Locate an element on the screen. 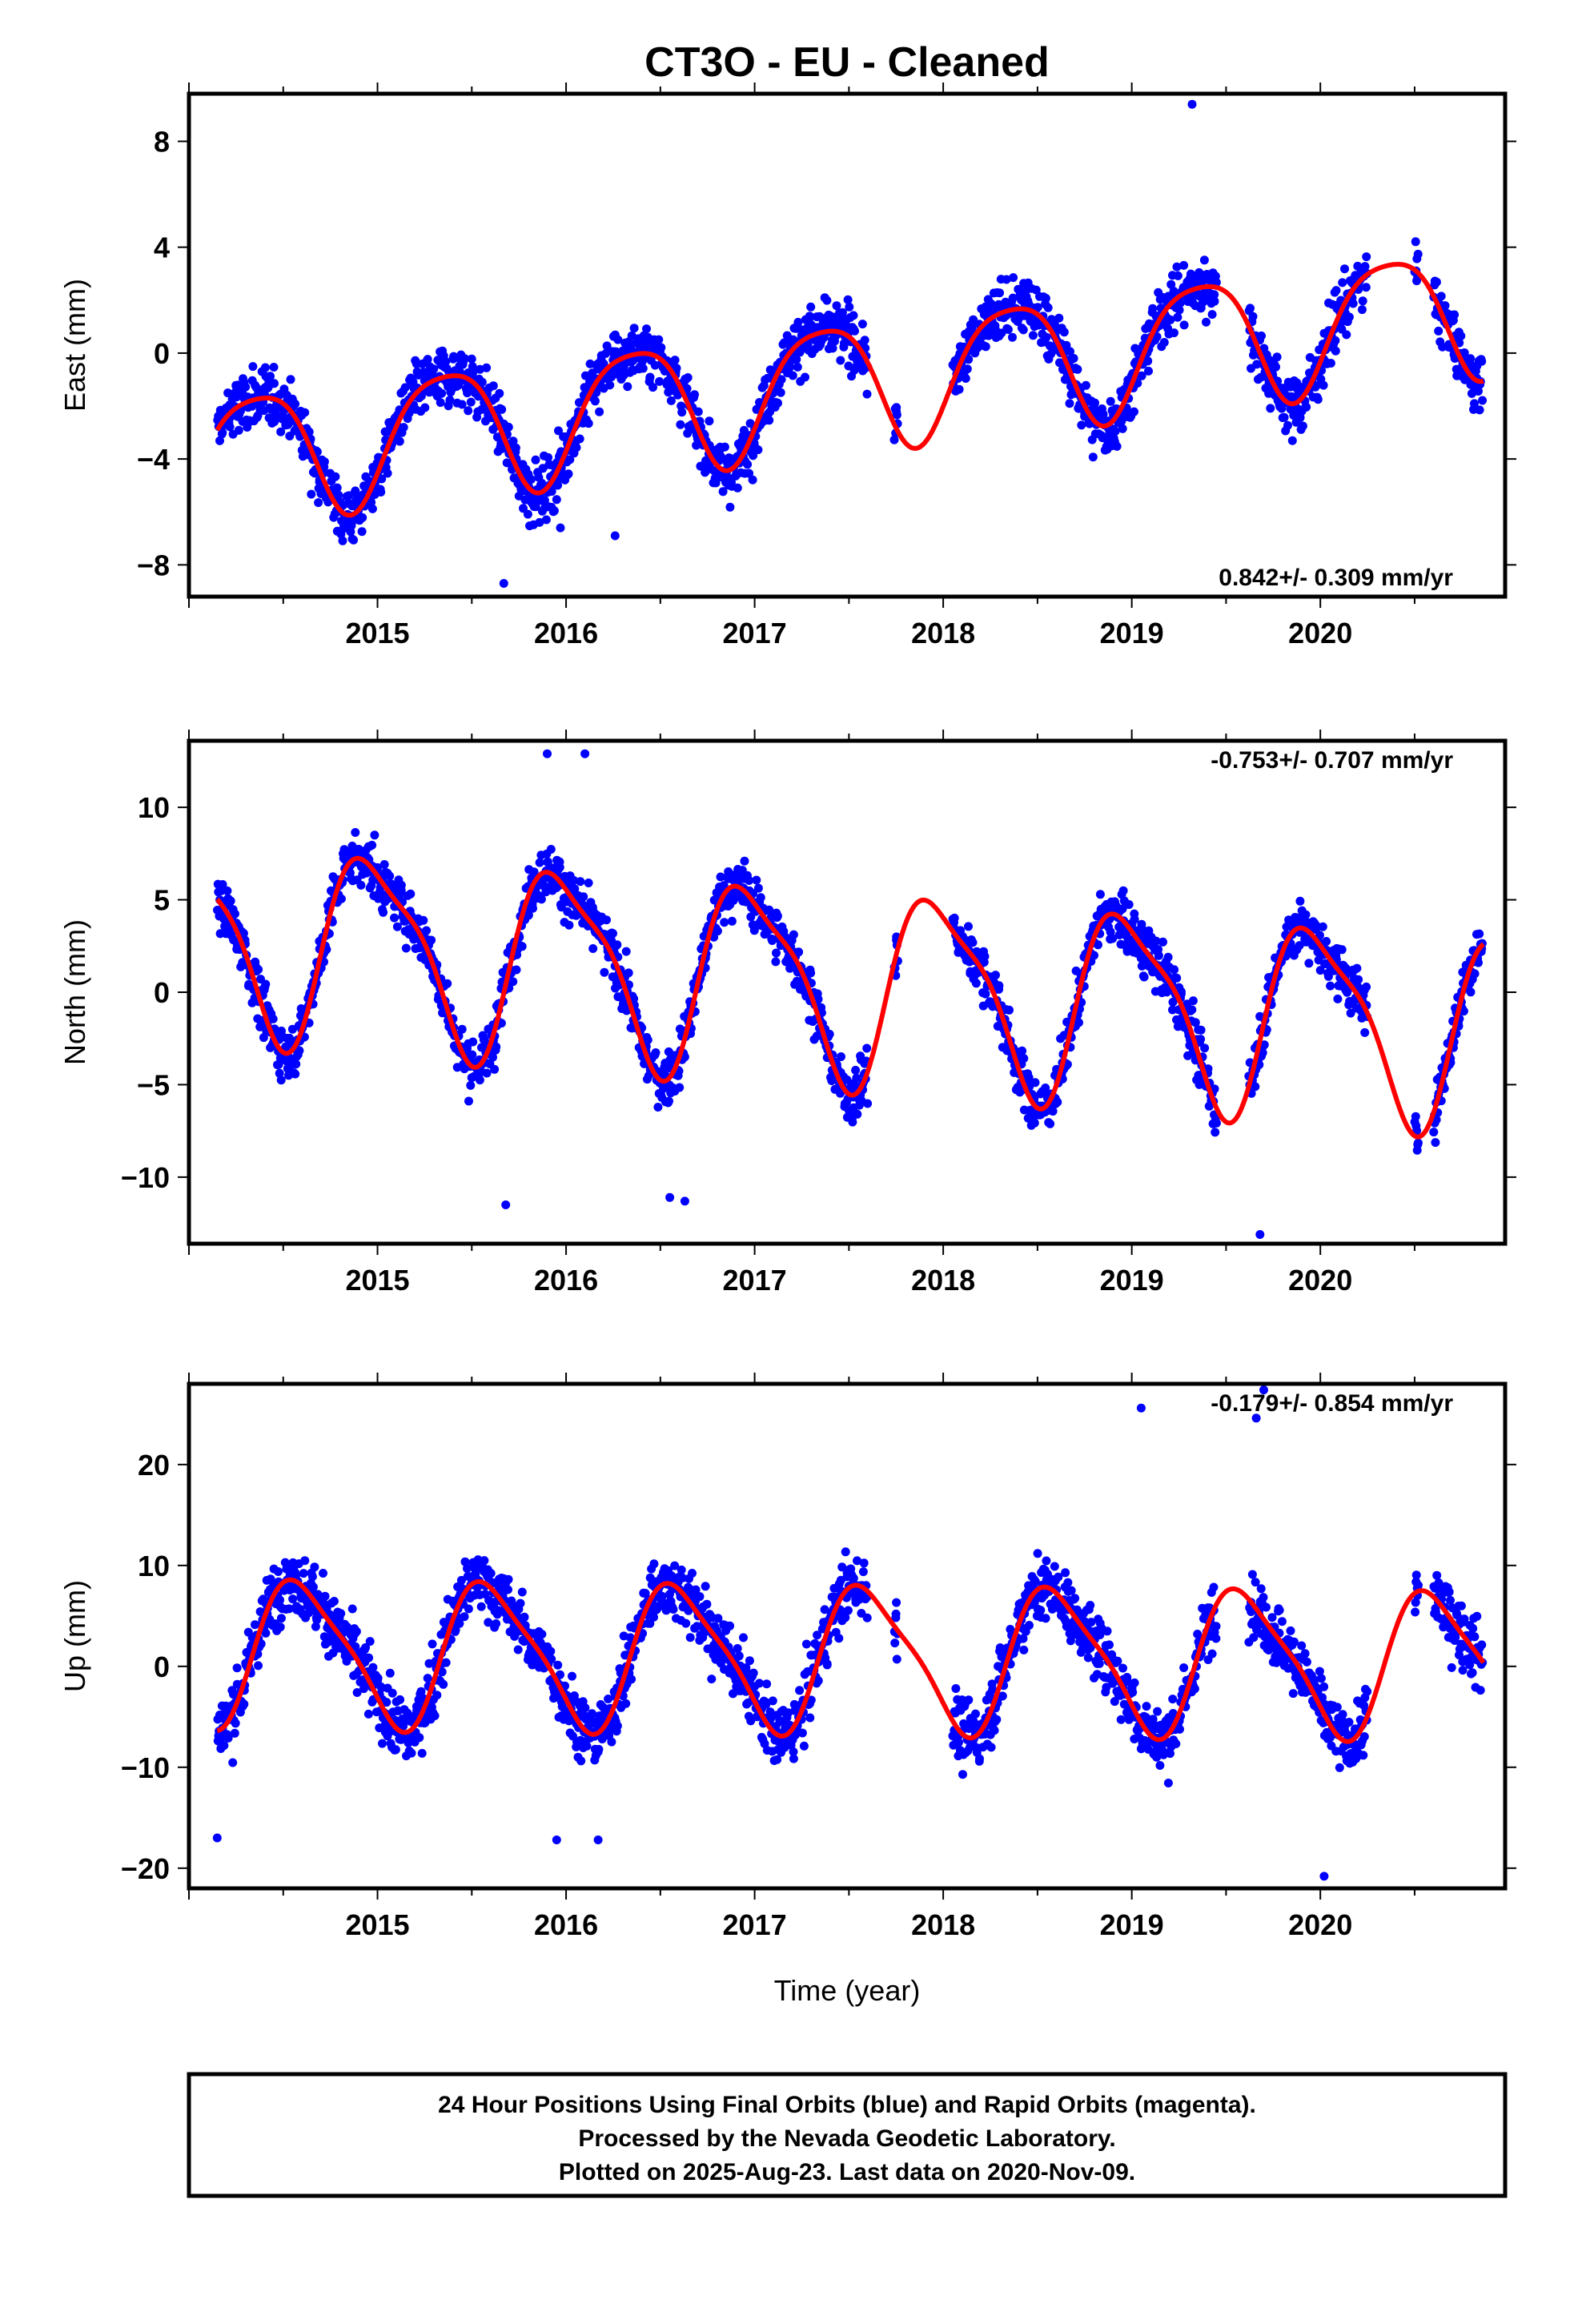  east-y-tick-label: 8 is located at coordinates (162, 141).